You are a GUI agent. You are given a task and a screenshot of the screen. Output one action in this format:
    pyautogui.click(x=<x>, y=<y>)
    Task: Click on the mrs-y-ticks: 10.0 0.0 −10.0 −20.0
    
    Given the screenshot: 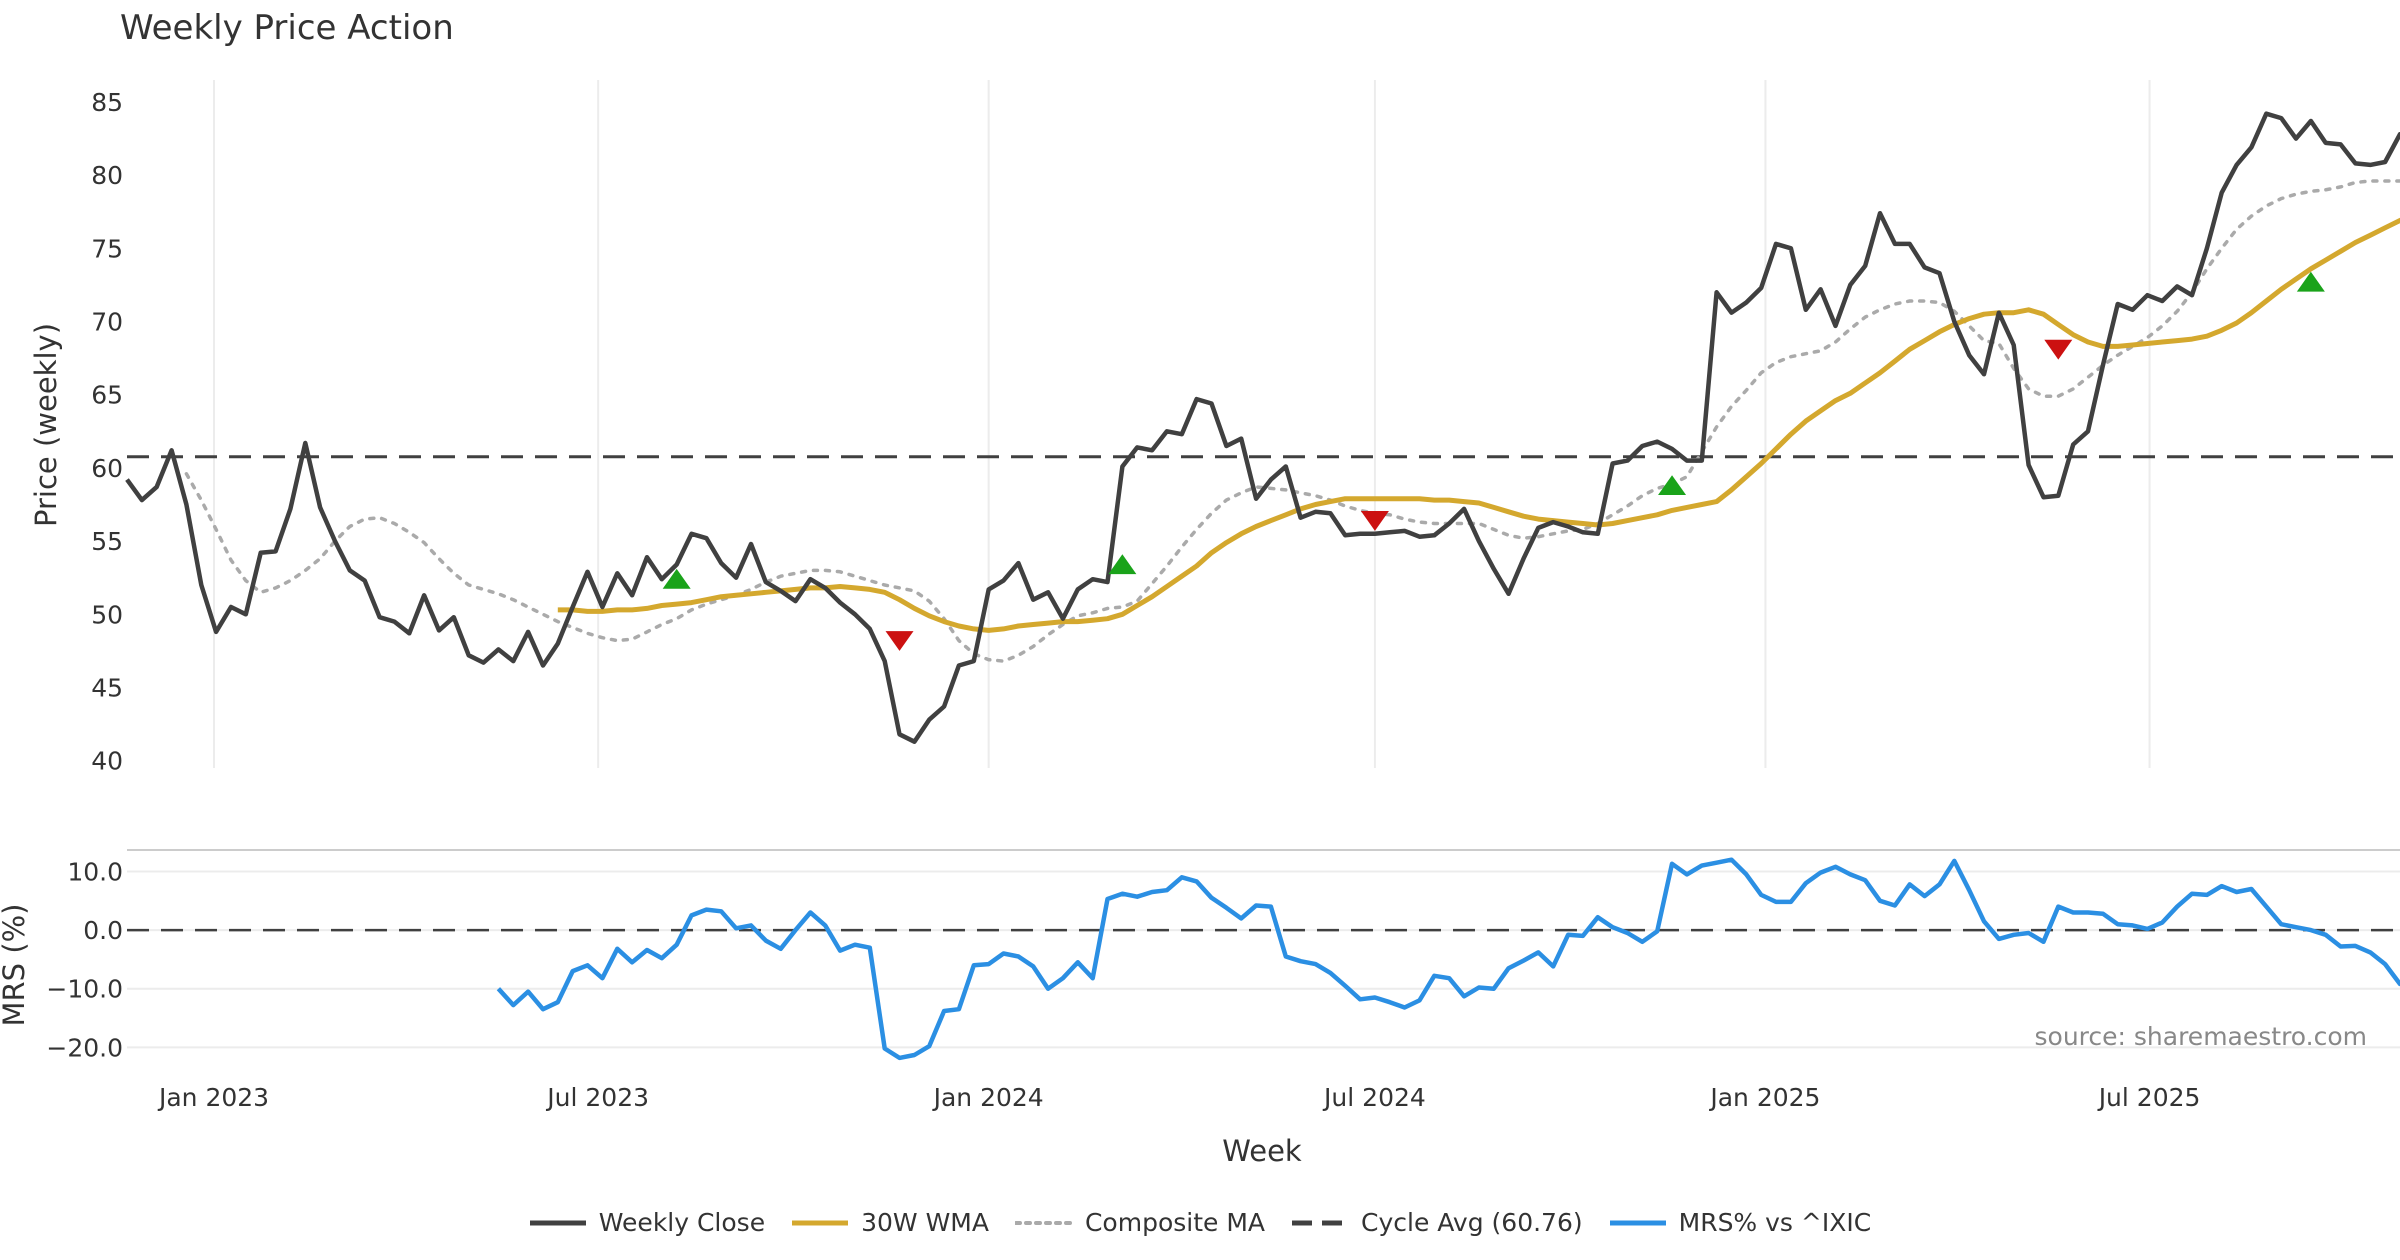 What is the action you would take?
    pyautogui.click(x=84, y=959)
    